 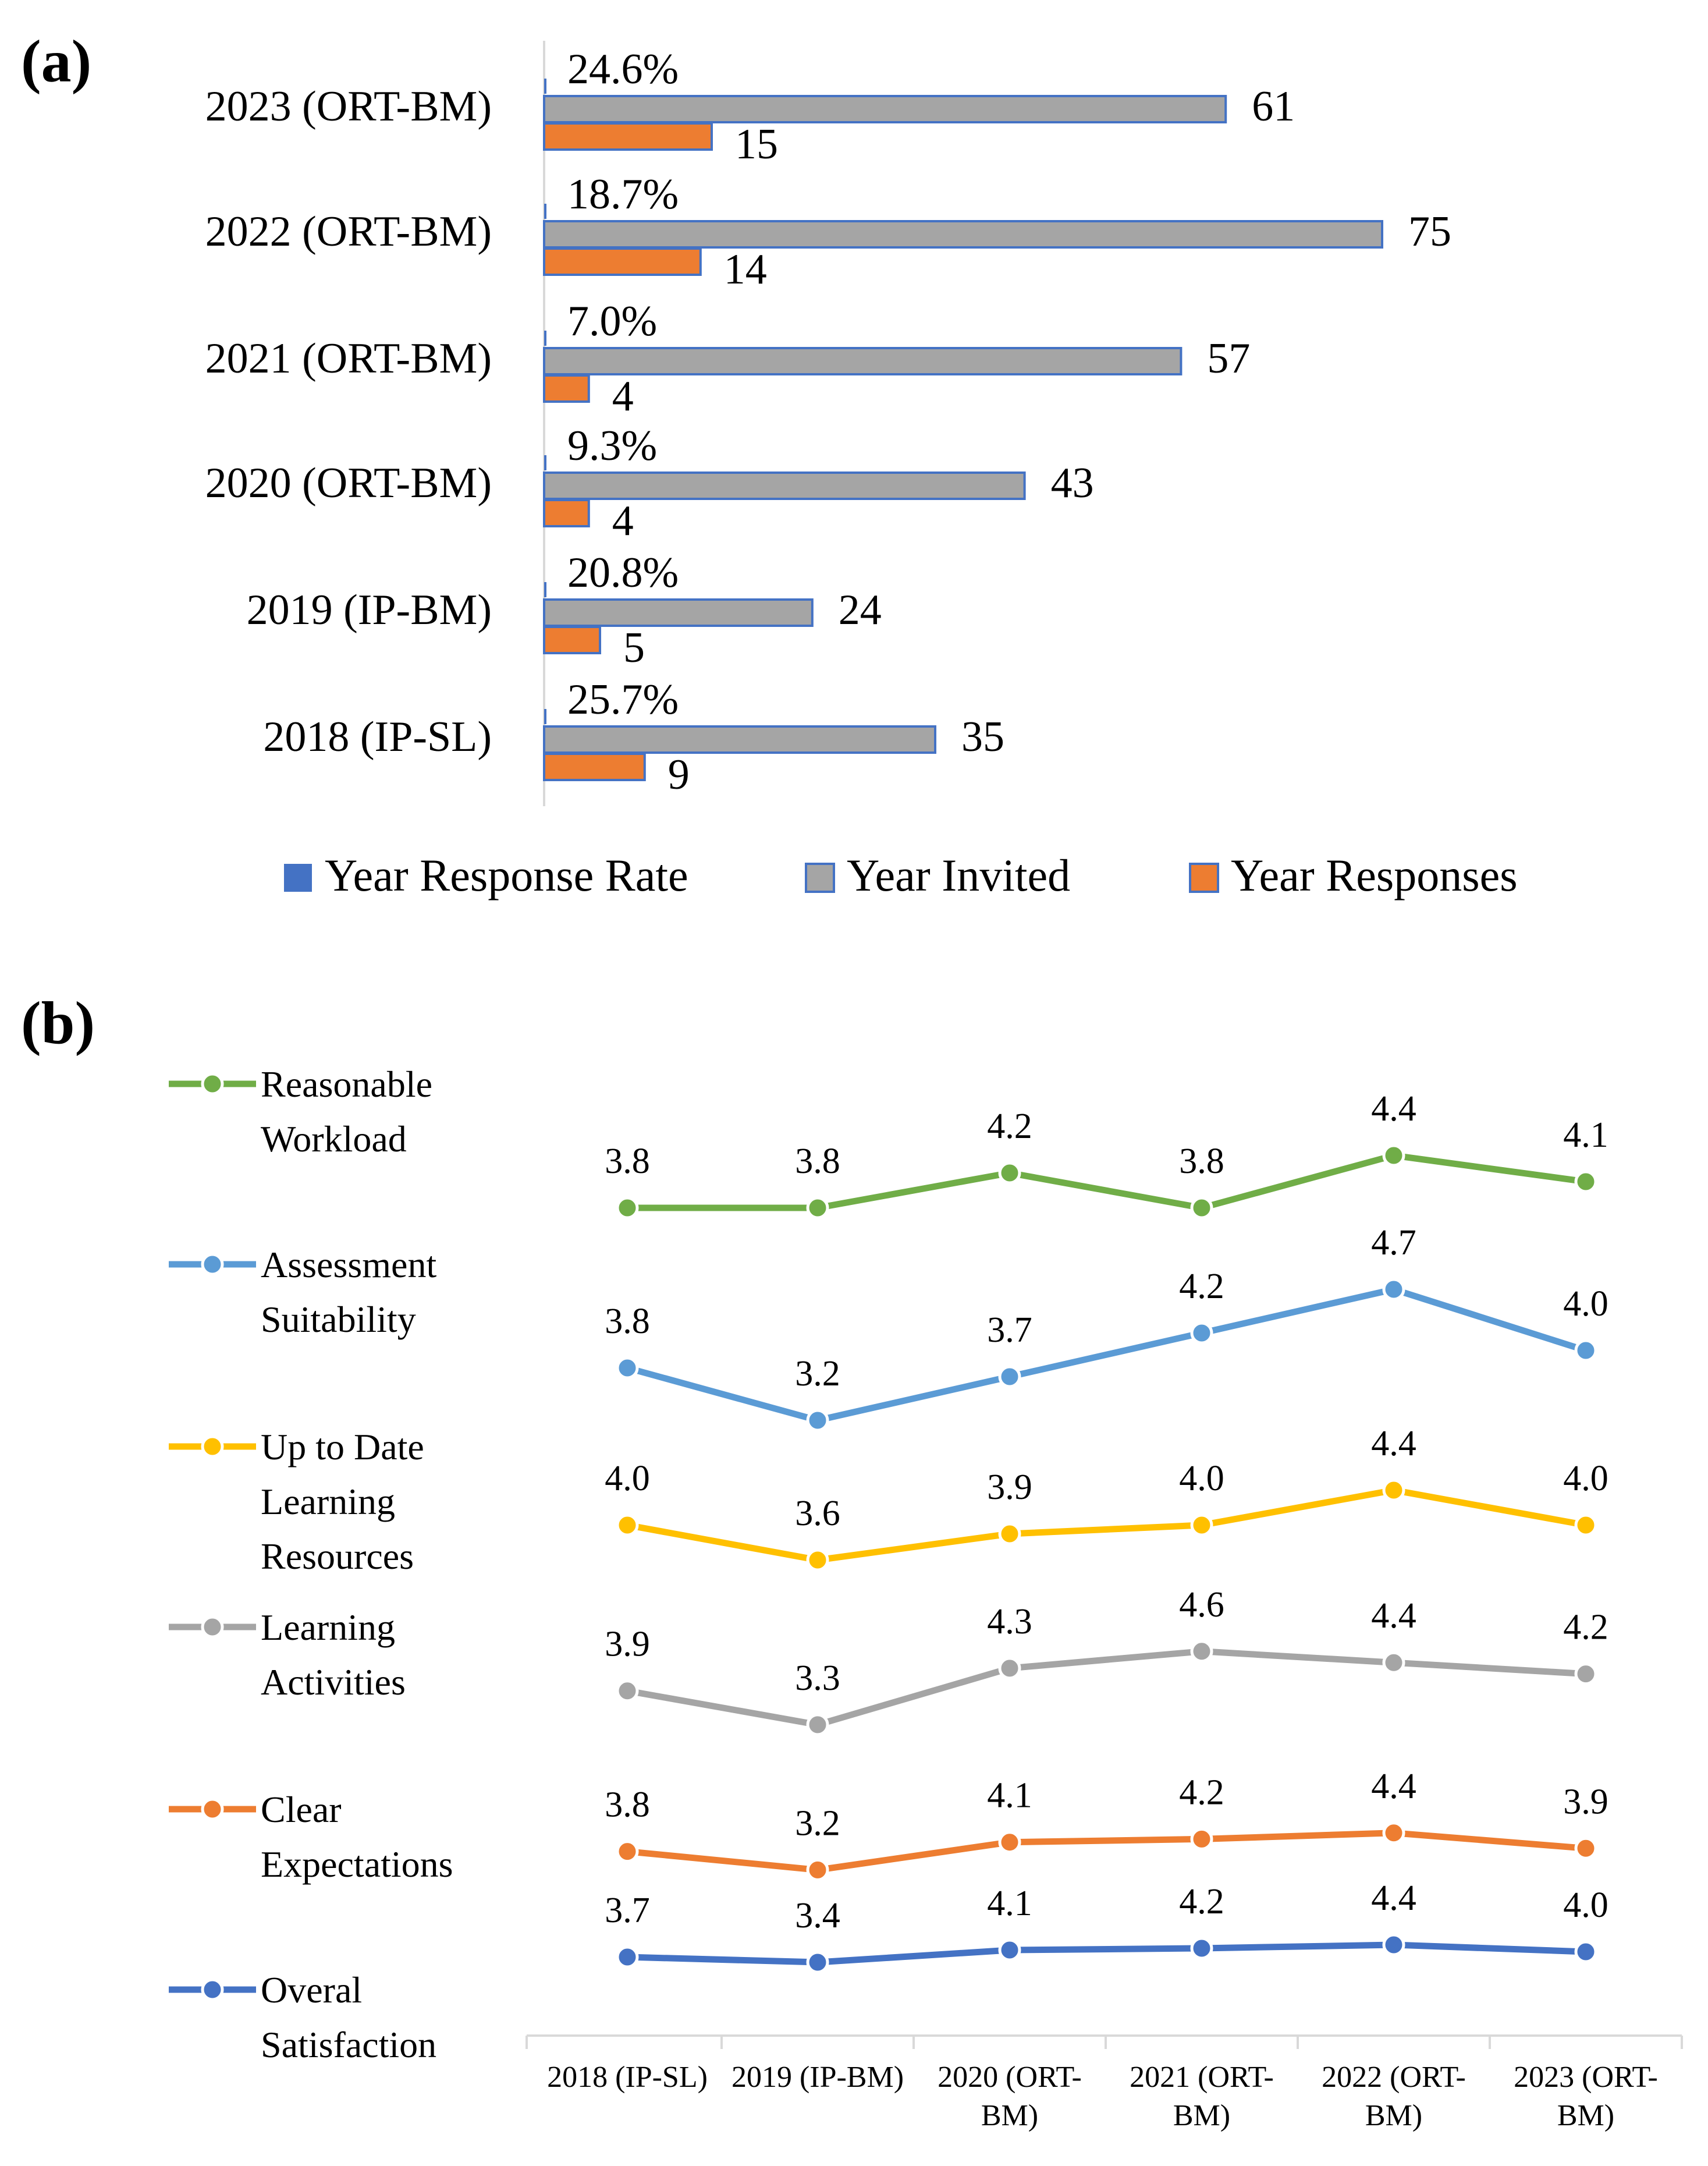 What do you see at coordinates (377, 737) in the screenshot?
I see `category-label: 2018 (IP-SL)` at bounding box center [377, 737].